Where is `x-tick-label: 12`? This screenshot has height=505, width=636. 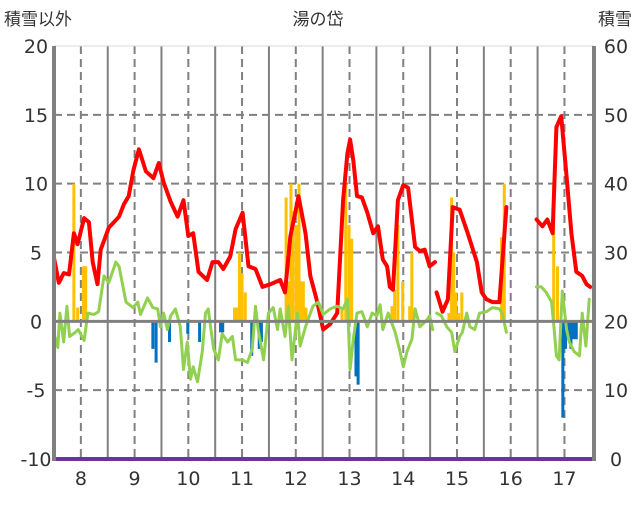 x-tick-label: 12 is located at coordinates (296, 479).